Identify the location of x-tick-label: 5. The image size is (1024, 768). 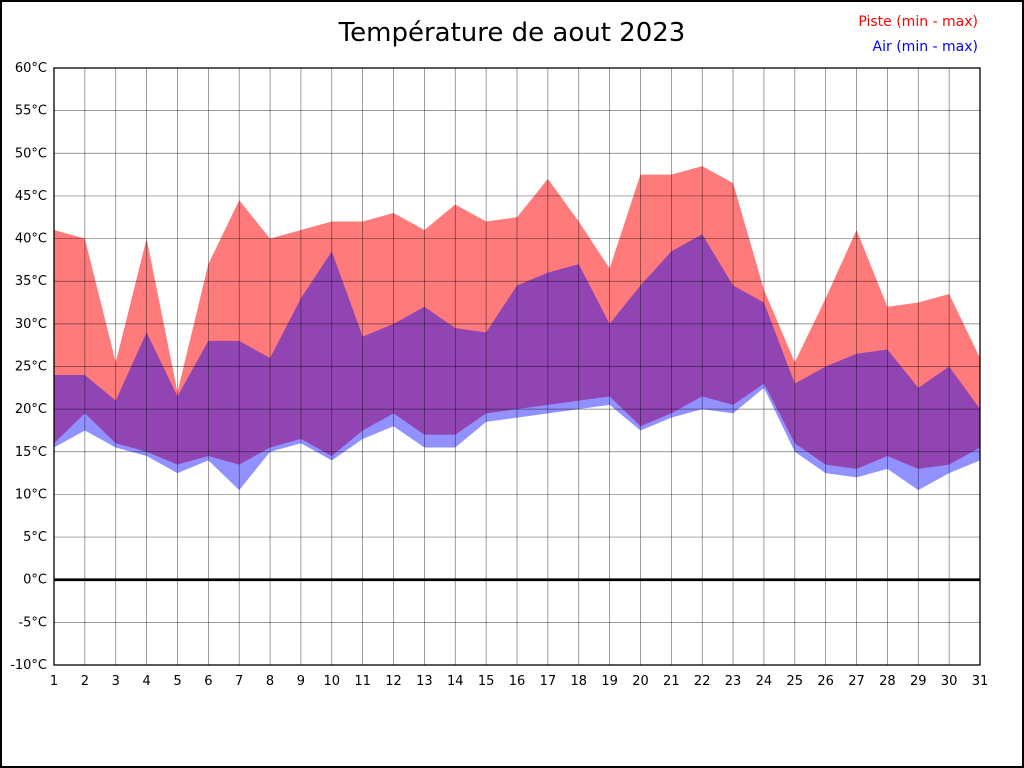
(177, 681).